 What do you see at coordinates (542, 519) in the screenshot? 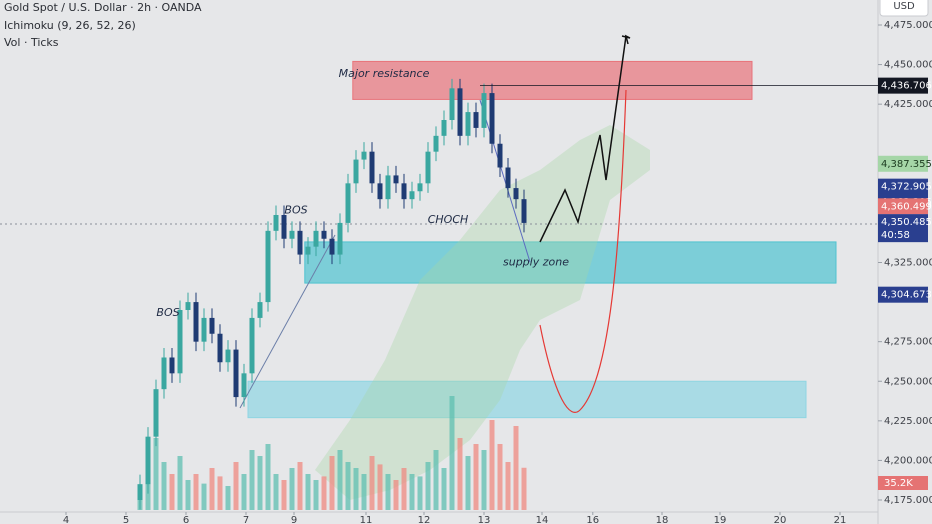
I see `x-tick-label: 14` at bounding box center [542, 519].